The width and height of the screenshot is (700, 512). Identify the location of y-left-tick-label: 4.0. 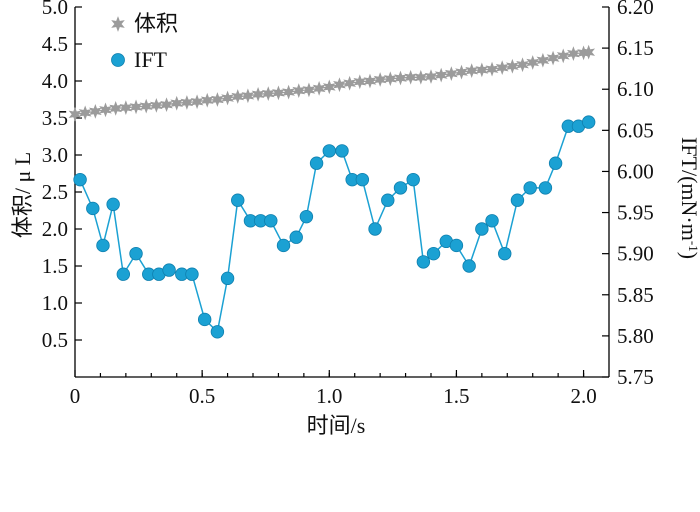
(55, 81).